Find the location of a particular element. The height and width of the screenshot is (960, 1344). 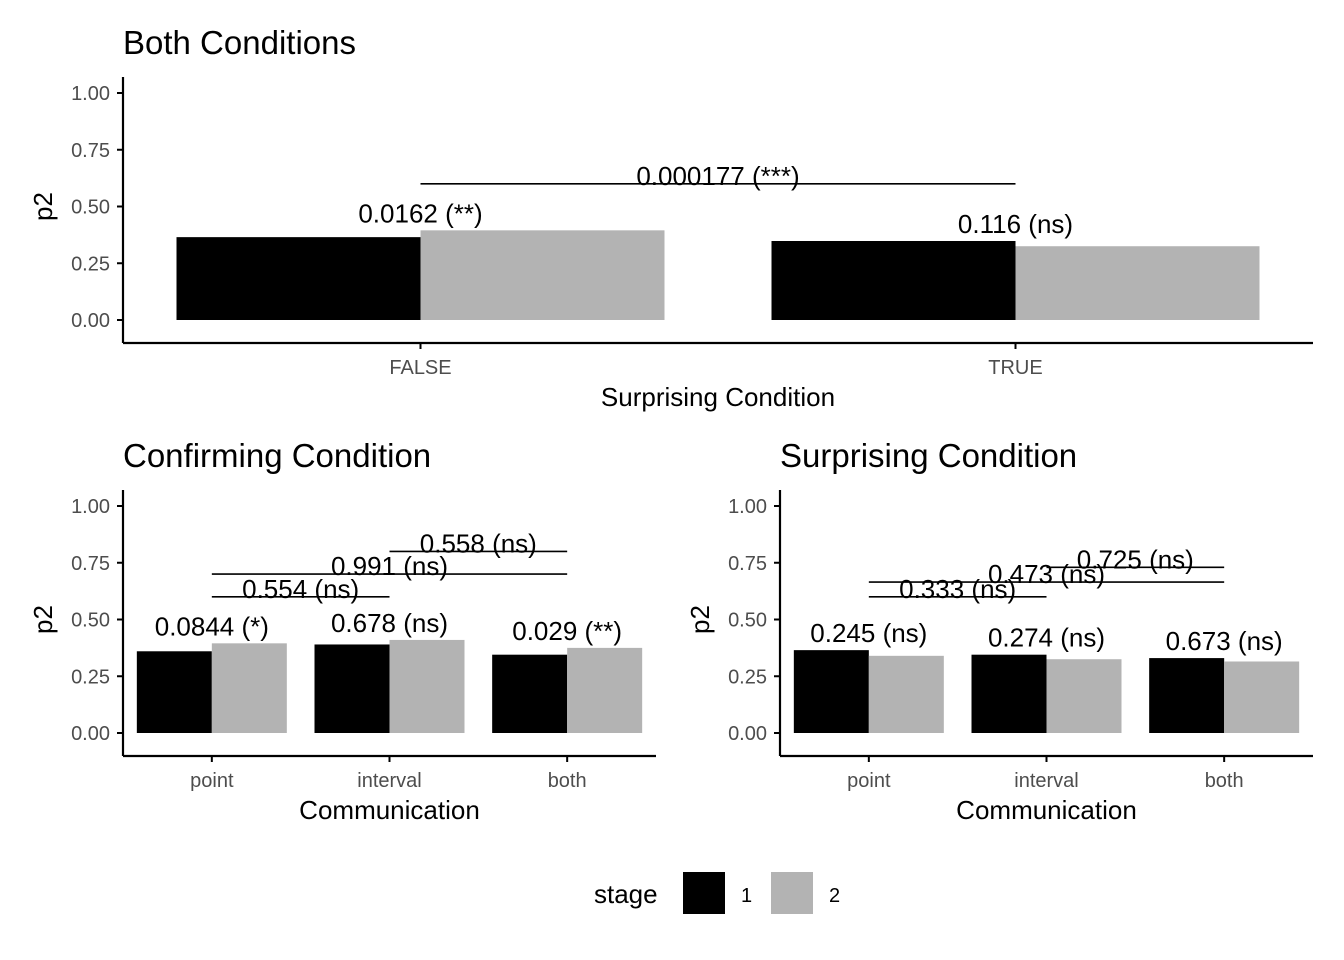

group-p-value-label: 0.0162 (**) is located at coordinates (420, 213).